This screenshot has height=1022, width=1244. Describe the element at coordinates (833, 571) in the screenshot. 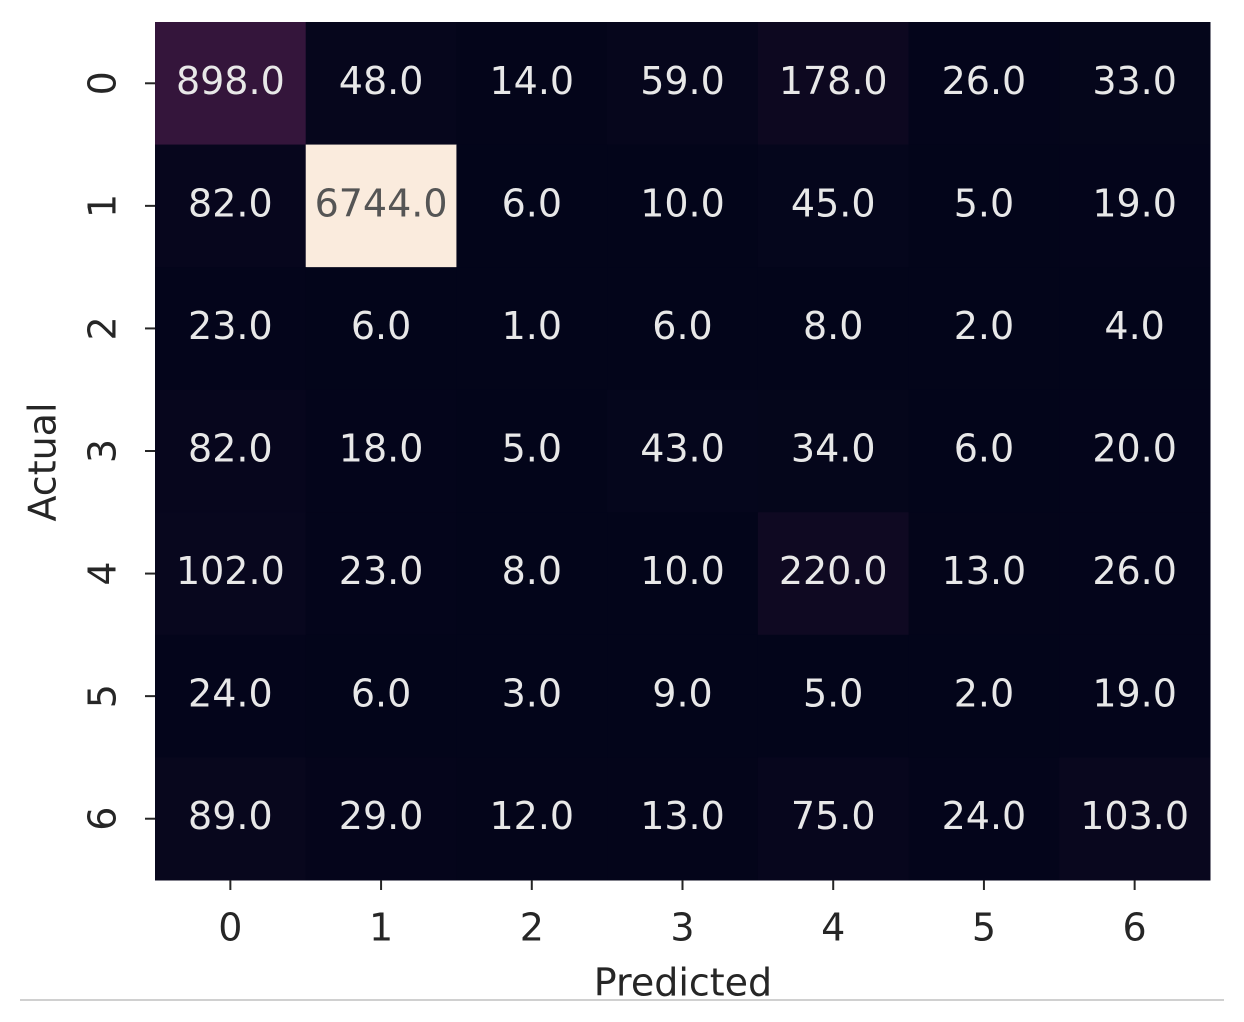

I see `cell-label: 220.0` at that location.